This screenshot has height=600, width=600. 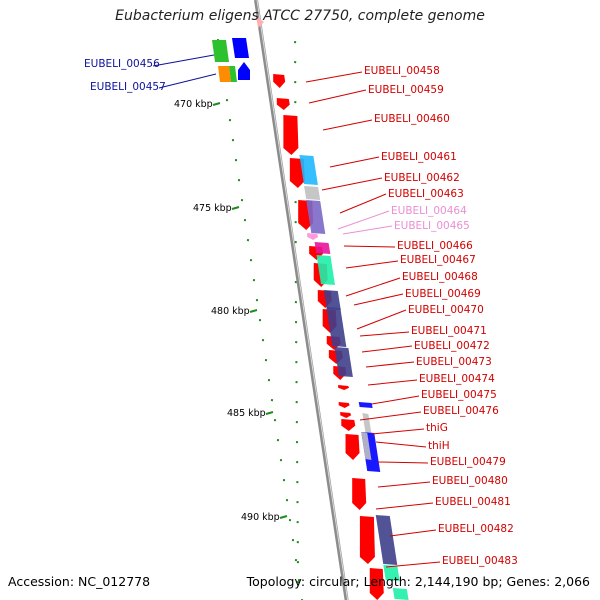 I want to click on gene-label: EUBELI_00476, so click(x=461, y=411).